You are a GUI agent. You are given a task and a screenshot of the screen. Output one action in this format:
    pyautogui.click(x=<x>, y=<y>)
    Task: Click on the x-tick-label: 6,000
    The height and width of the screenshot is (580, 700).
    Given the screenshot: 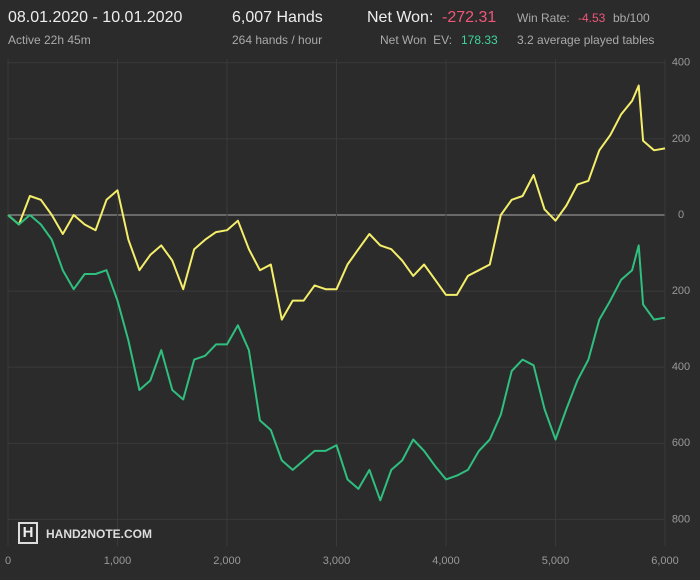 What is the action you would take?
    pyautogui.click(x=665, y=561)
    